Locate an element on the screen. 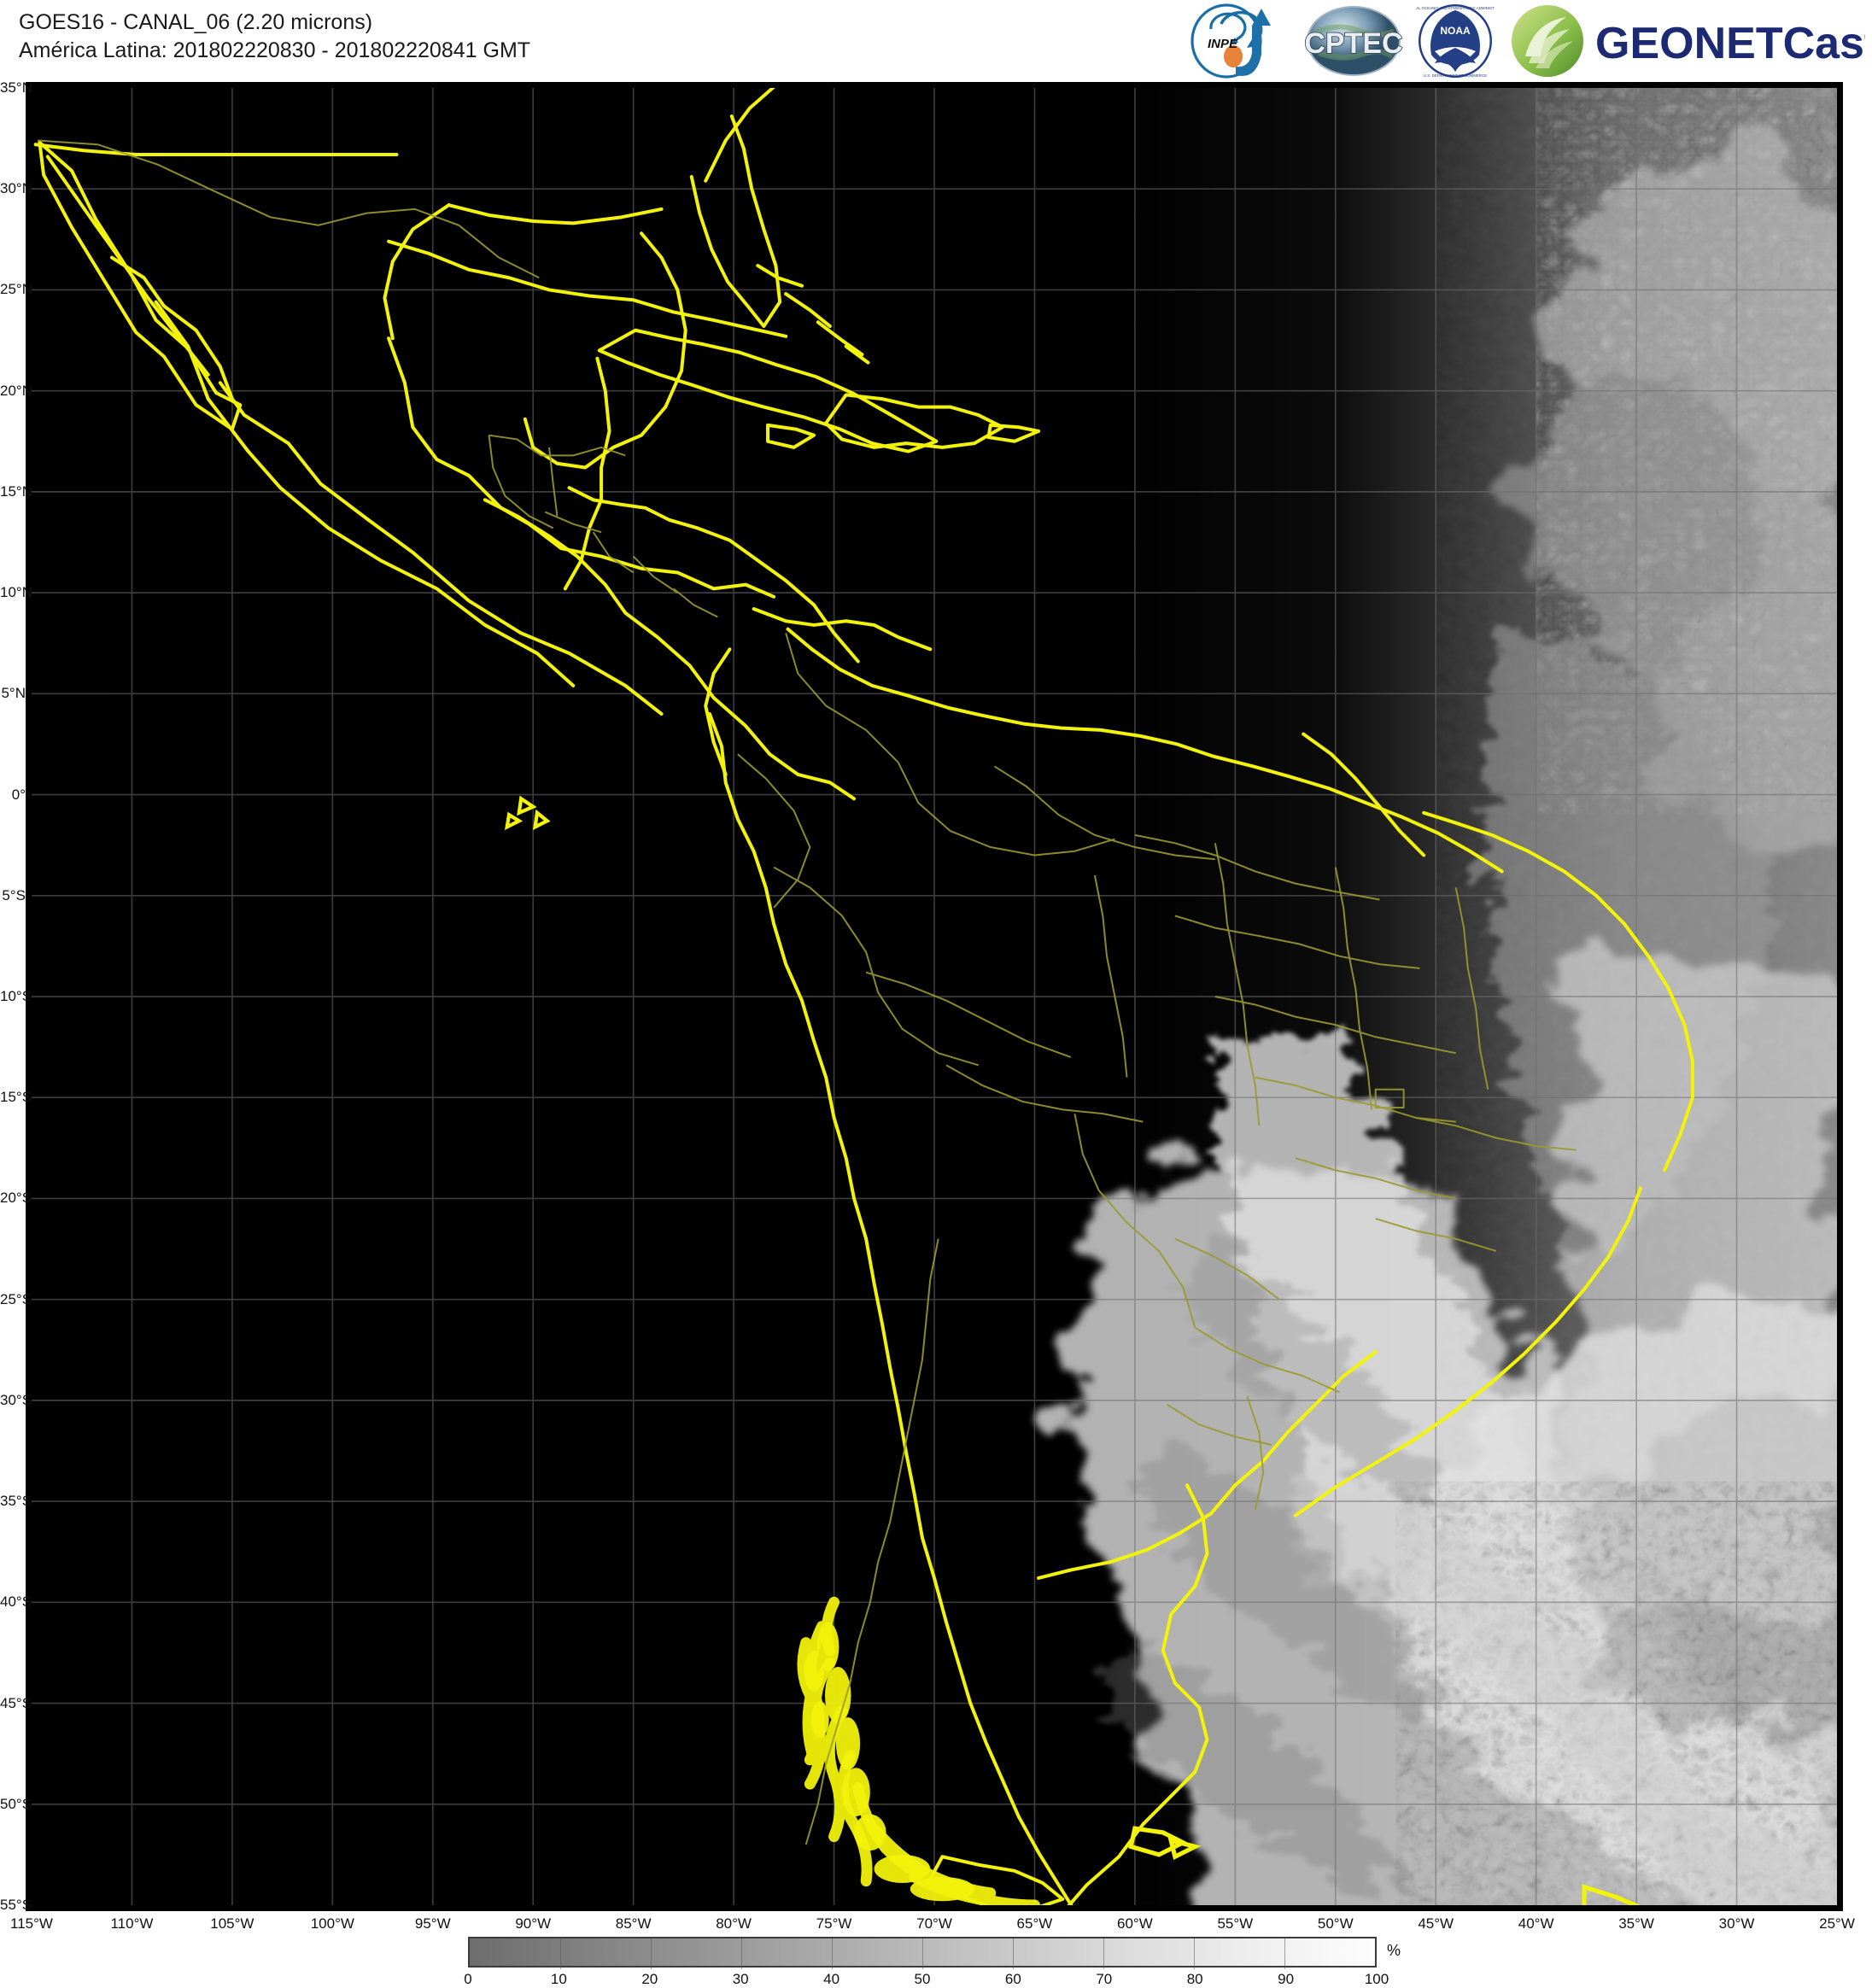  lon-tick-label: 85°W is located at coordinates (633, 1923).